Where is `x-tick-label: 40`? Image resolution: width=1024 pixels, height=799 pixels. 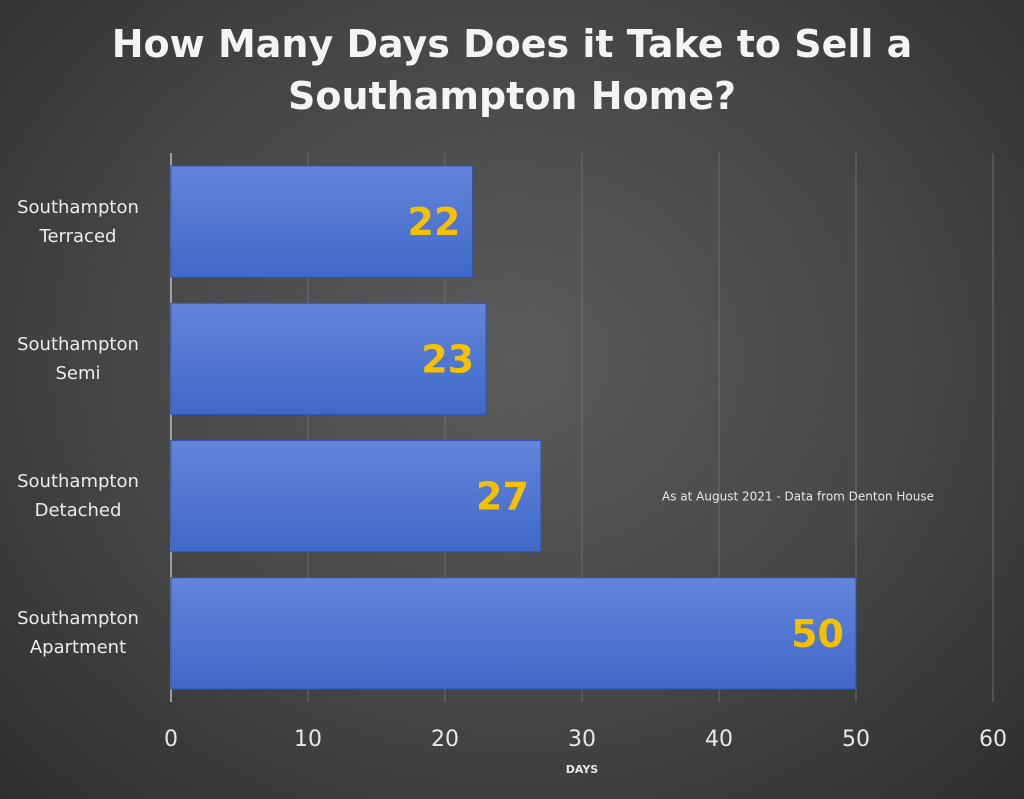 x-tick-label: 40 is located at coordinates (719, 739).